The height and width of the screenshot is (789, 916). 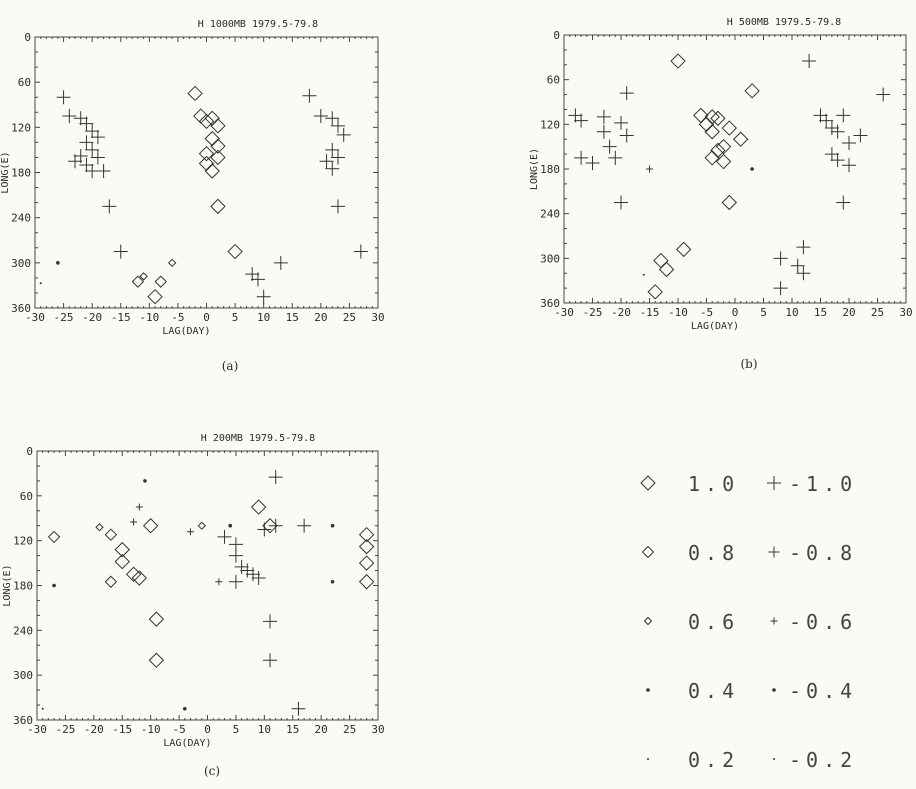 What do you see at coordinates (21, 308) in the screenshot?
I see `y-tick-label: 360` at bounding box center [21, 308].